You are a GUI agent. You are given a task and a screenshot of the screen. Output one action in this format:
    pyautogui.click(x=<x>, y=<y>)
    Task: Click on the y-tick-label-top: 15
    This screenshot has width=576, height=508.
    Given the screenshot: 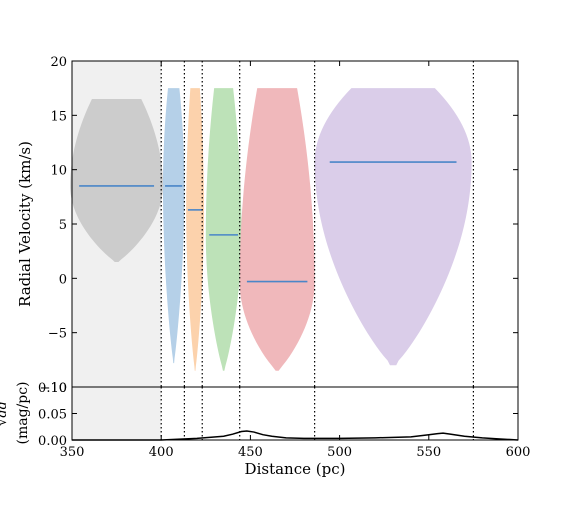 What is the action you would take?
    pyautogui.click(x=58, y=116)
    